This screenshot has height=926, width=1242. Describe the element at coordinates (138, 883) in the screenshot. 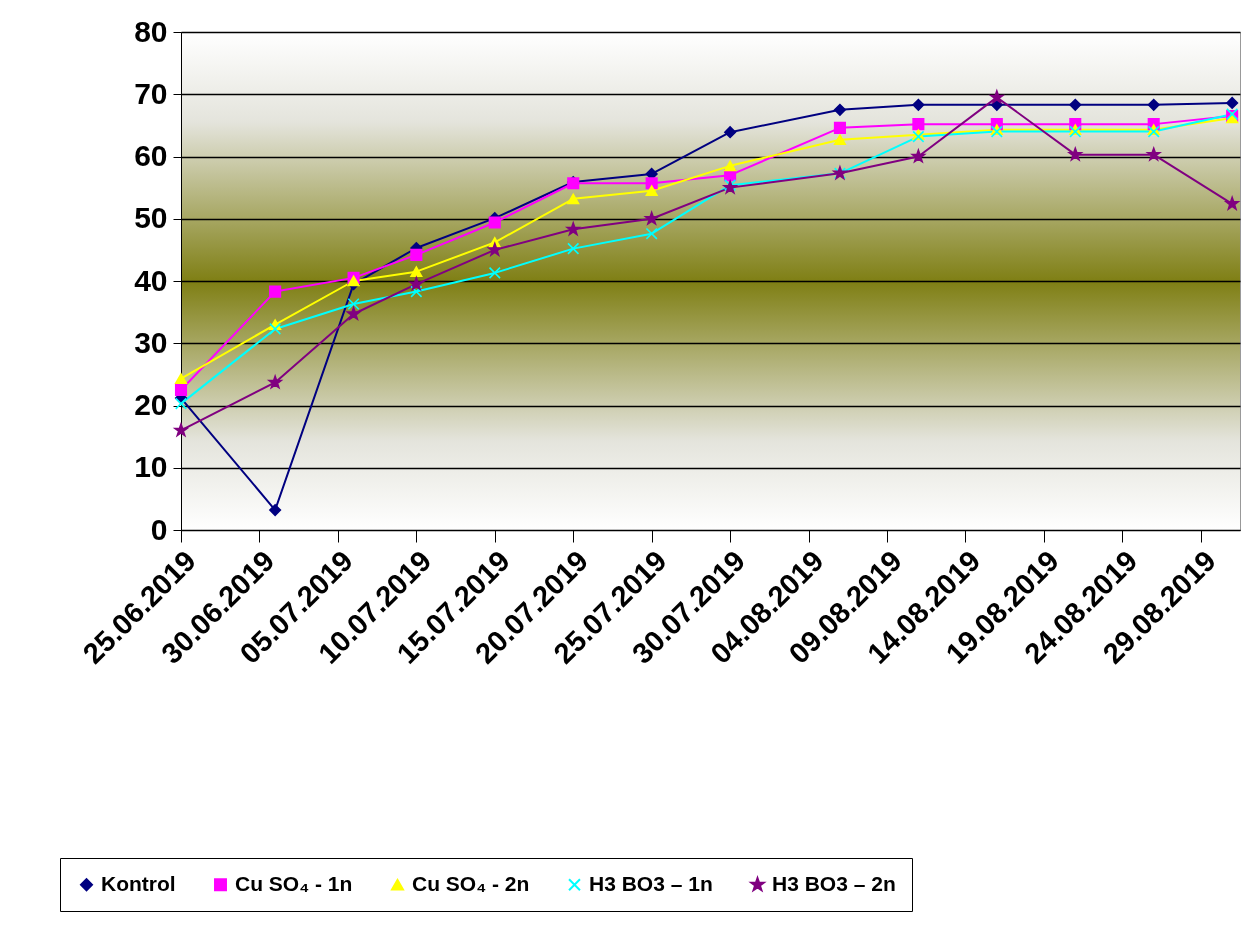

I see `legend-label: Kontrol` at that location.